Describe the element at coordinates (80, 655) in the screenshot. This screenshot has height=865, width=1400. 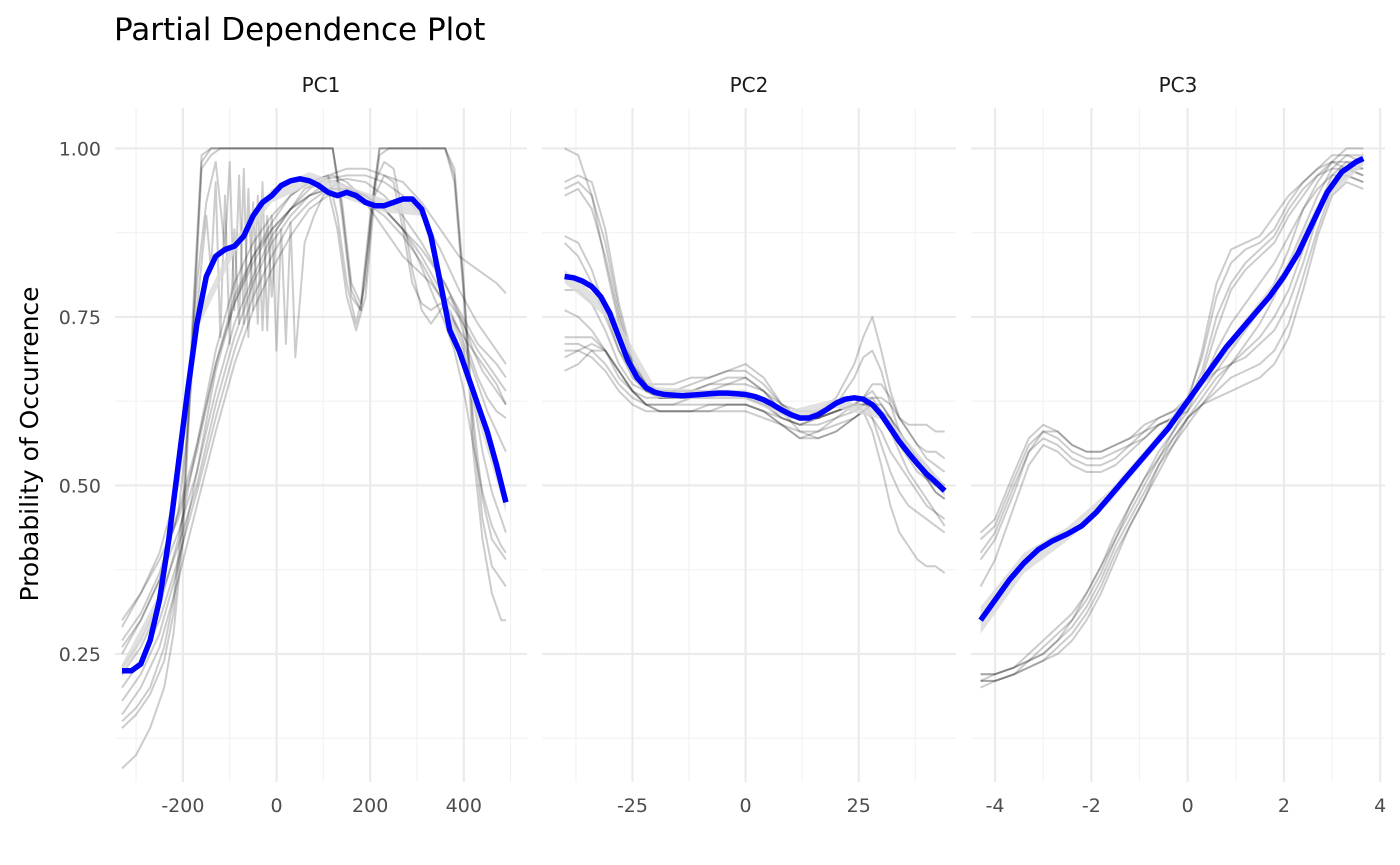
I see `y-tick-label: 0.25` at that location.